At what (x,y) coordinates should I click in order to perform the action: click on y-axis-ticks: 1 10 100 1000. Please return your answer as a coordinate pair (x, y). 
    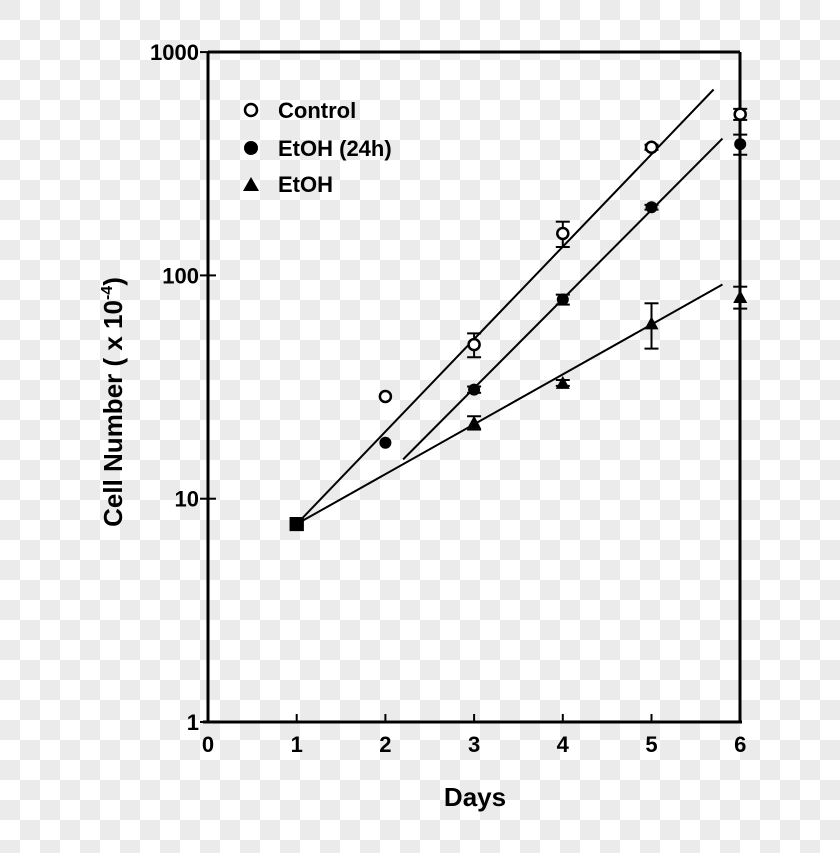
    Looking at the image, I should click on (183, 387).